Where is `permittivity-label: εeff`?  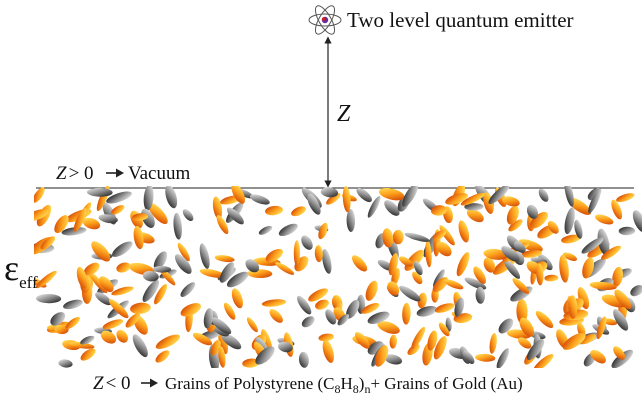 permittivity-label: εeff is located at coordinates (21, 270).